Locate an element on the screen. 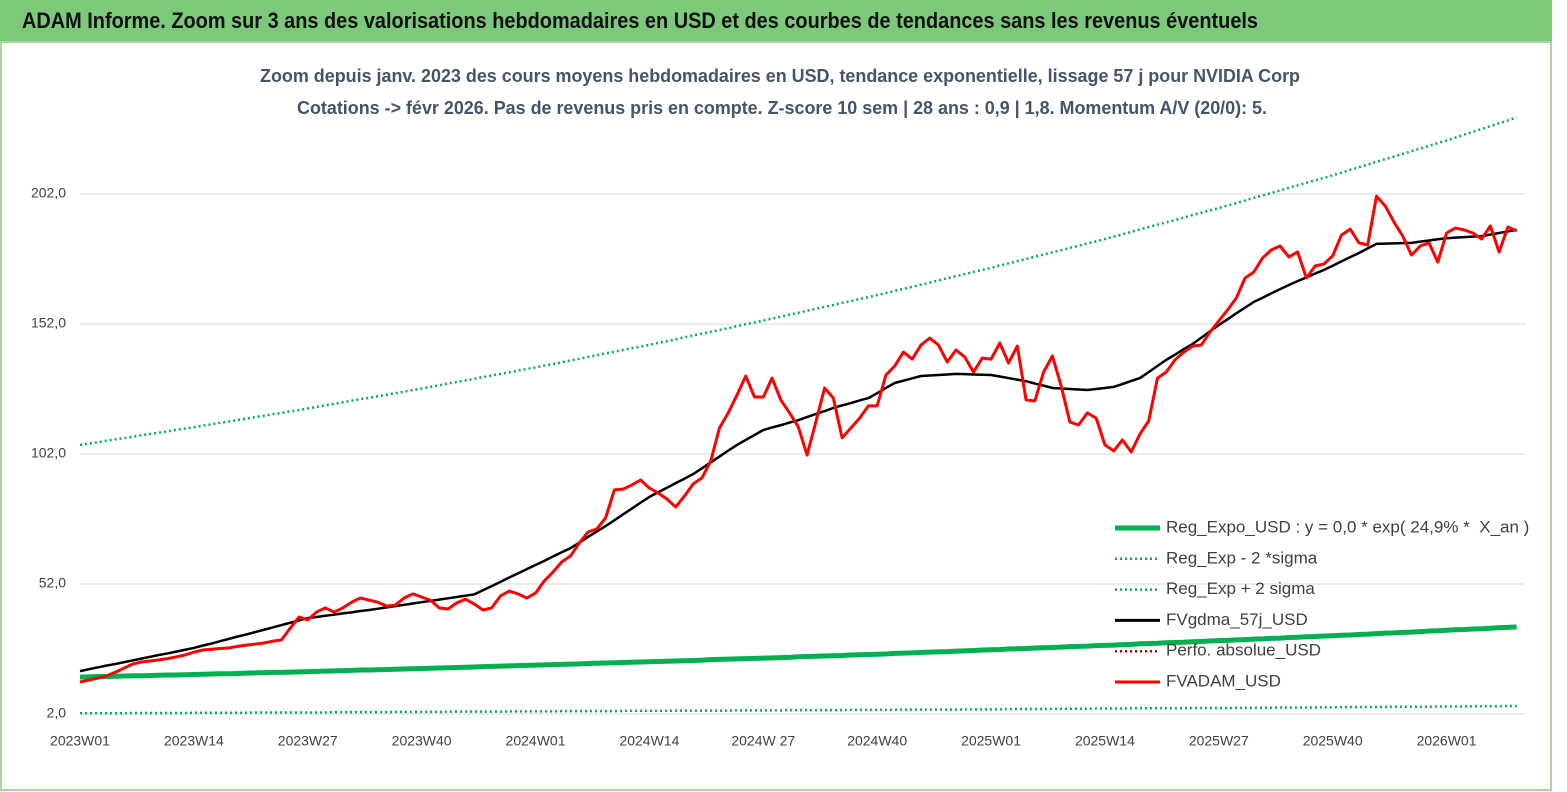 This screenshot has height=792, width=1567. legend-label: Perfo. absolue_USD is located at coordinates (1243, 650).